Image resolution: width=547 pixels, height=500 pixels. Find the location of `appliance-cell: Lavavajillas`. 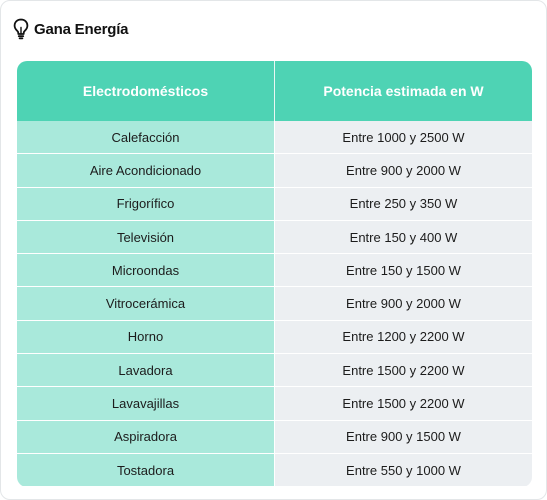

appliance-cell: Lavavajillas is located at coordinates (146, 403).